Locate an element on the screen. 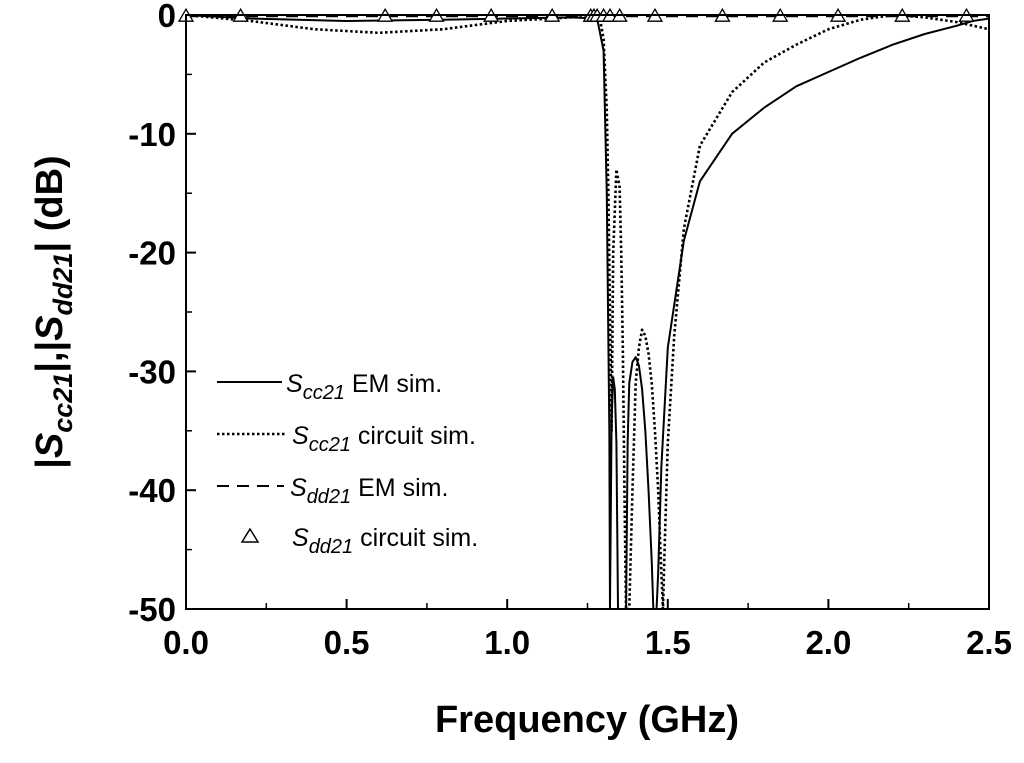  legend-4-symbol: S is located at coordinates (300, 538).